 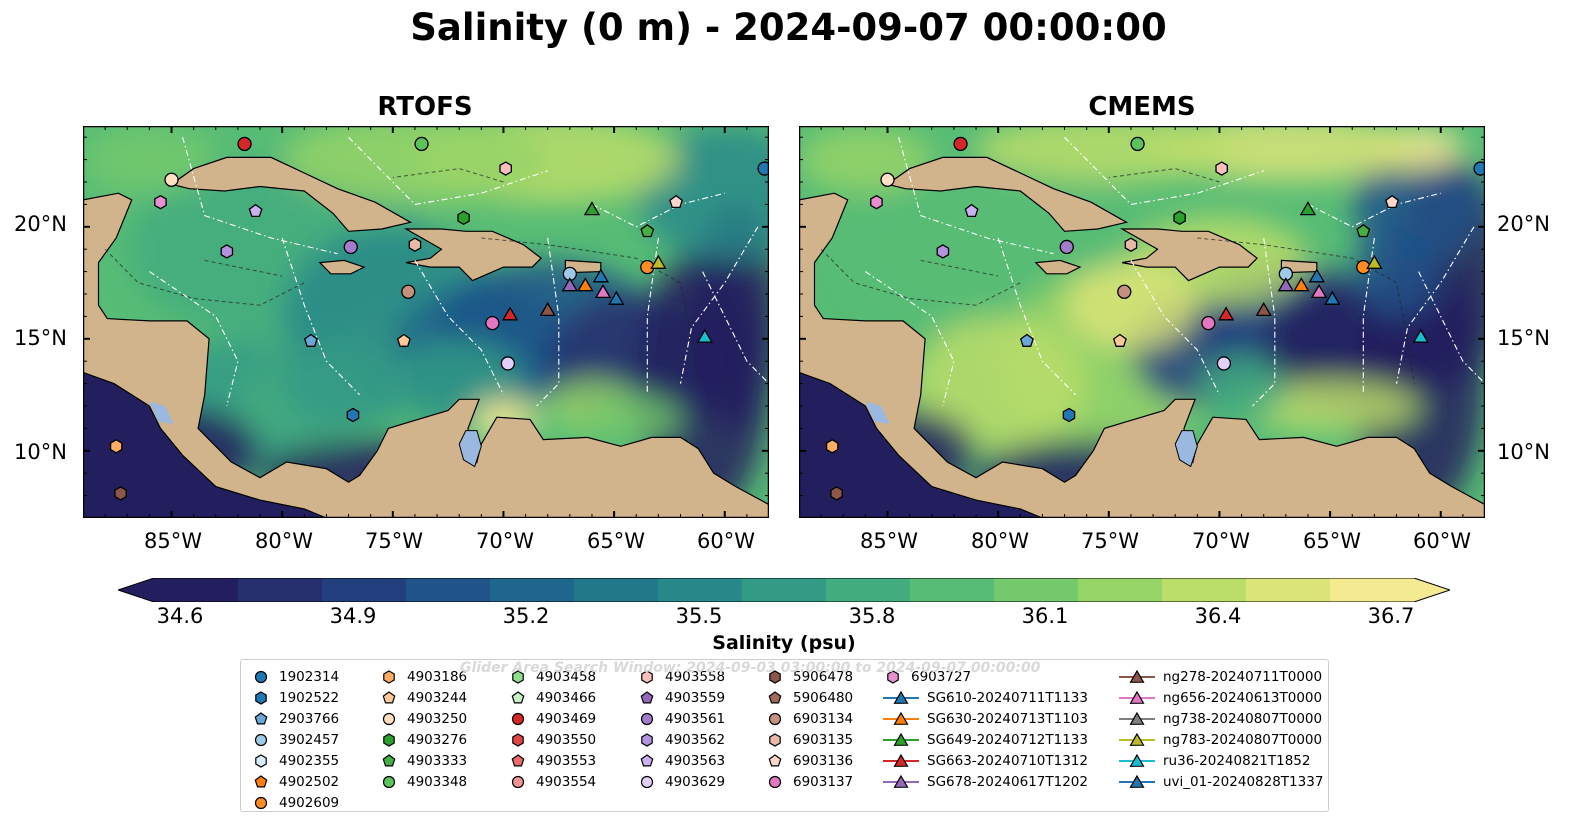 What do you see at coordinates (566, 718) in the screenshot?
I see `legend-label: 4903469` at bounding box center [566, 718].